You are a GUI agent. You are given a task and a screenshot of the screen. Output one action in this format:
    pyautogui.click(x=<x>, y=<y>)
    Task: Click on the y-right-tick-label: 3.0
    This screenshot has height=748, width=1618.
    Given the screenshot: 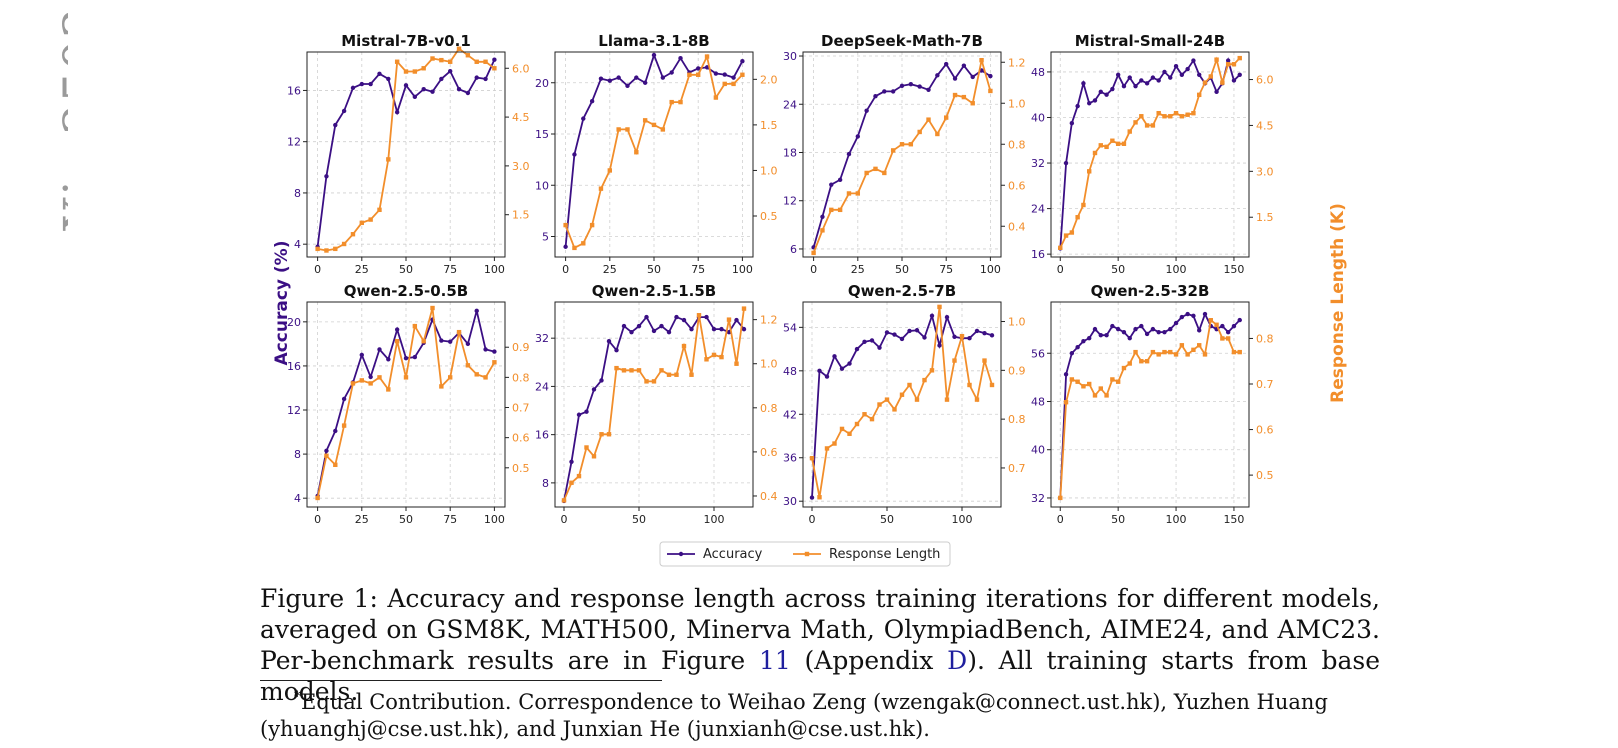 What is the action you would take?
    pyautogui.click(x=1265, y=171)
    